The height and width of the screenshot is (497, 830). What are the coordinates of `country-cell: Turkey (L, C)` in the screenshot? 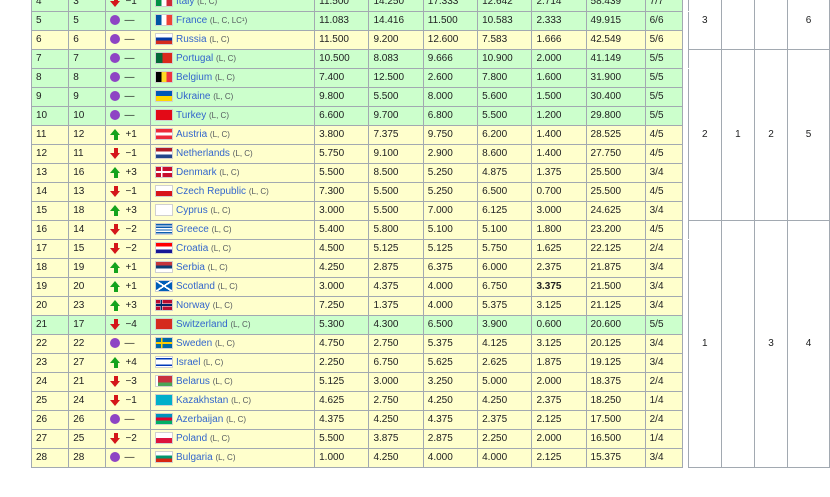 It's located at (233, 116).